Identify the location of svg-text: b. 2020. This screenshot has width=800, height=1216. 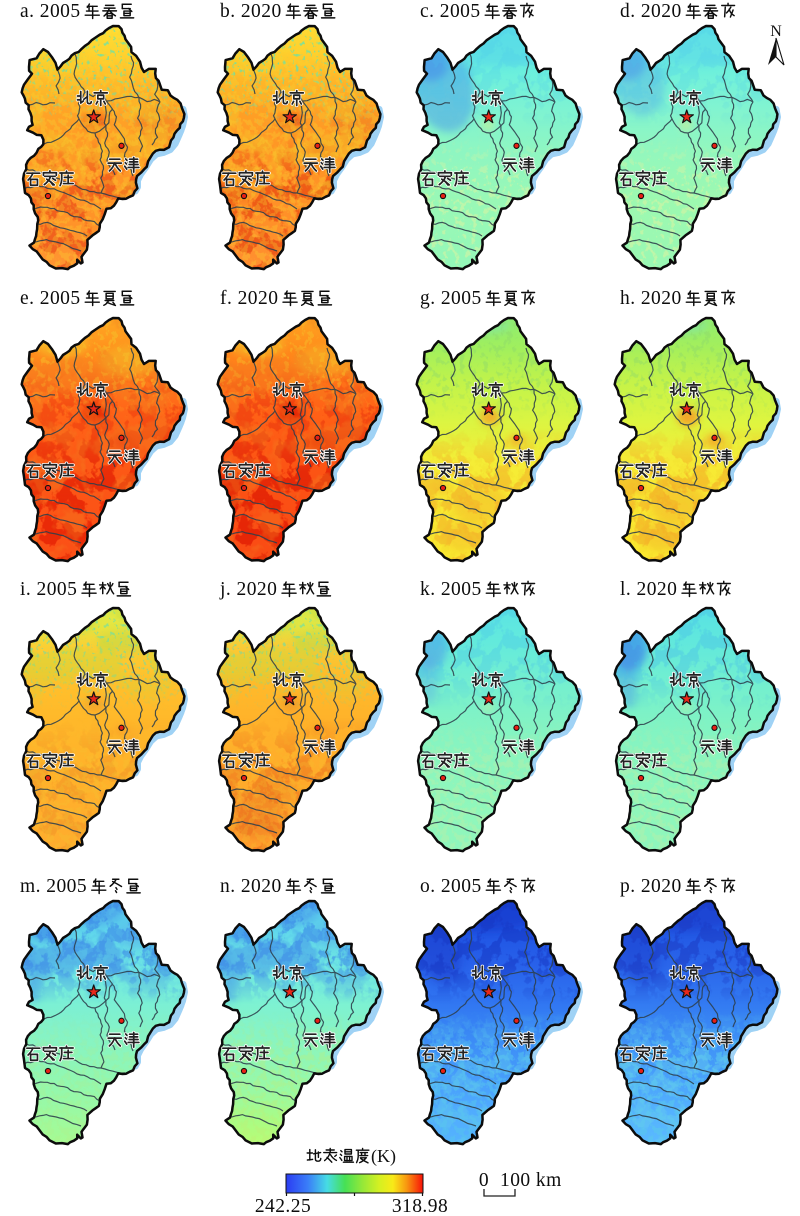
(251, 11).